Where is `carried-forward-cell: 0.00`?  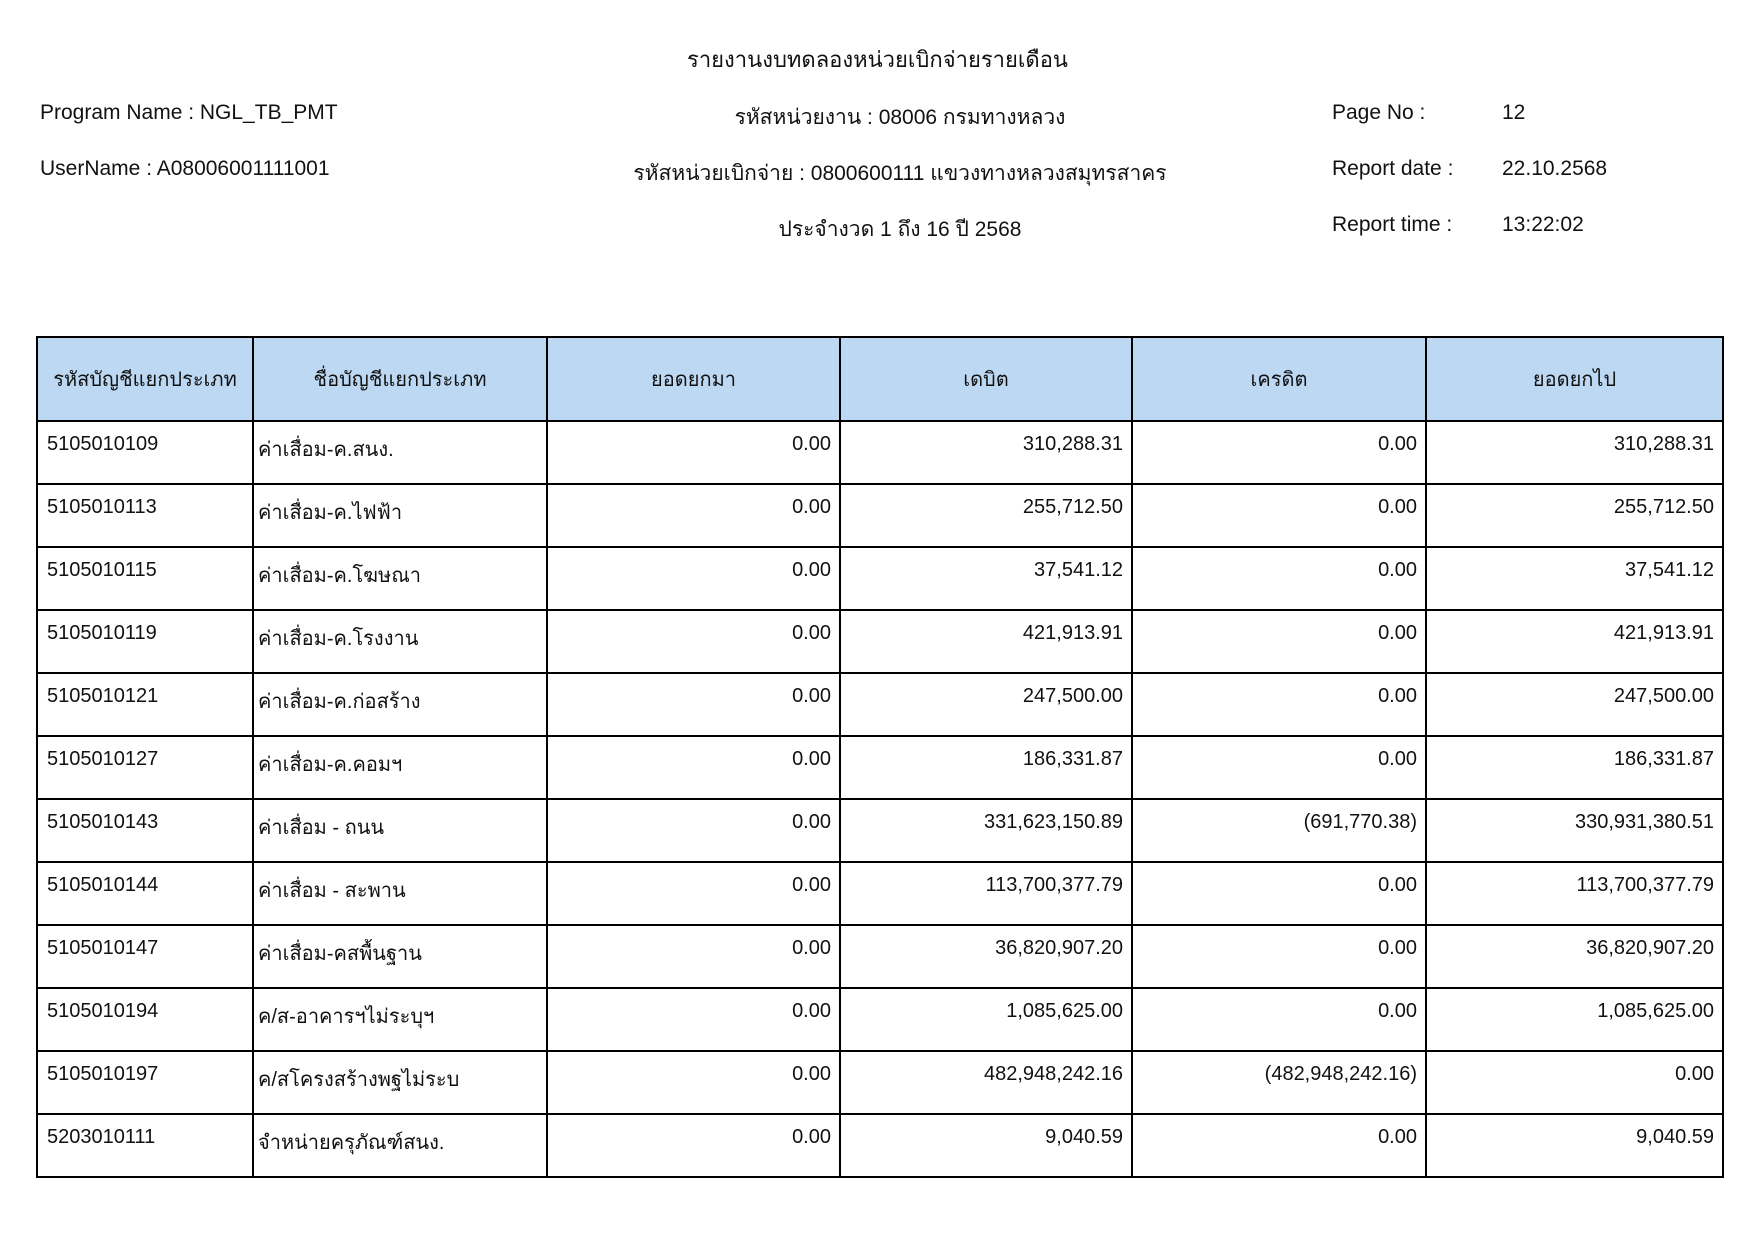
carried-forward-cell: 0.00 is located at coordinates (1574, 1082).